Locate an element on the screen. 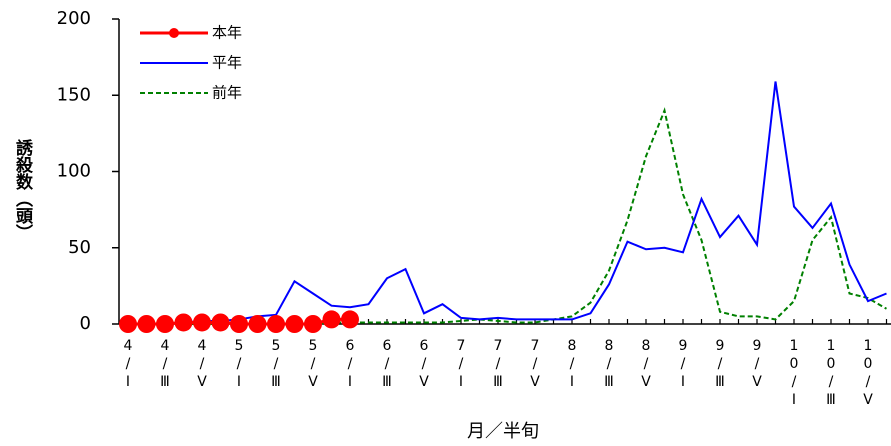  legend-marker is located at coordinates (174, 33).